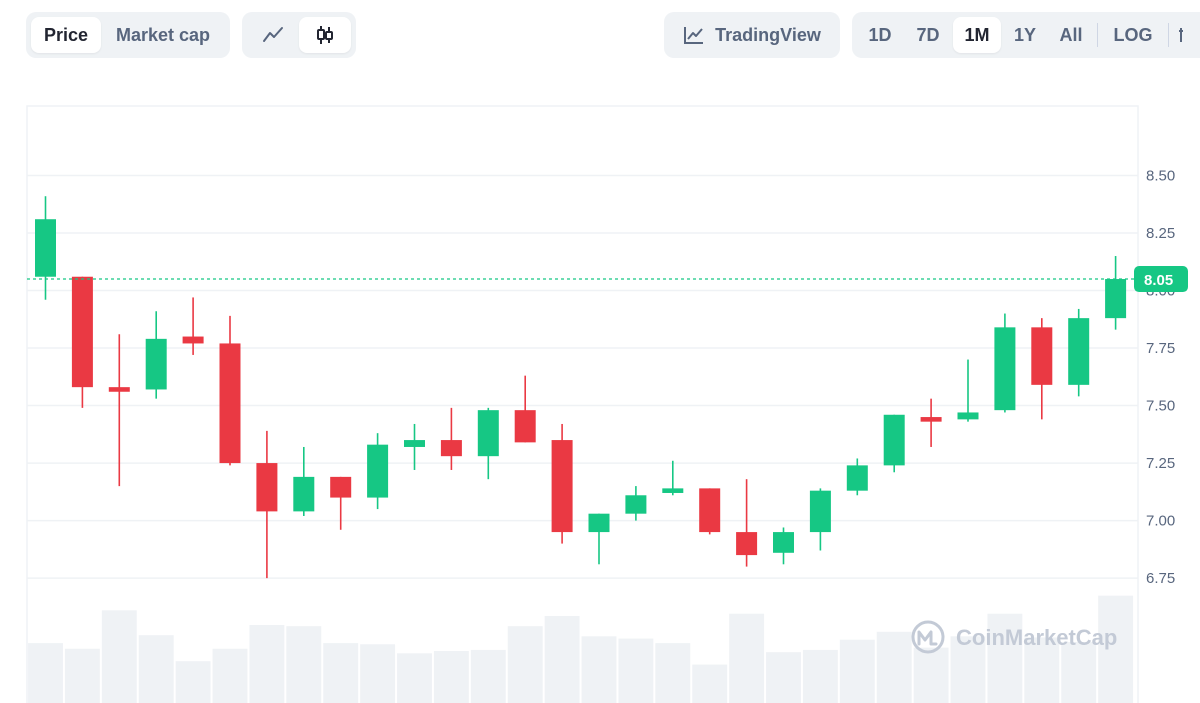 Image resolution: width=1200 pixels, height=703 pixels. I want to click on line-chart-icon, so click(273, 34).